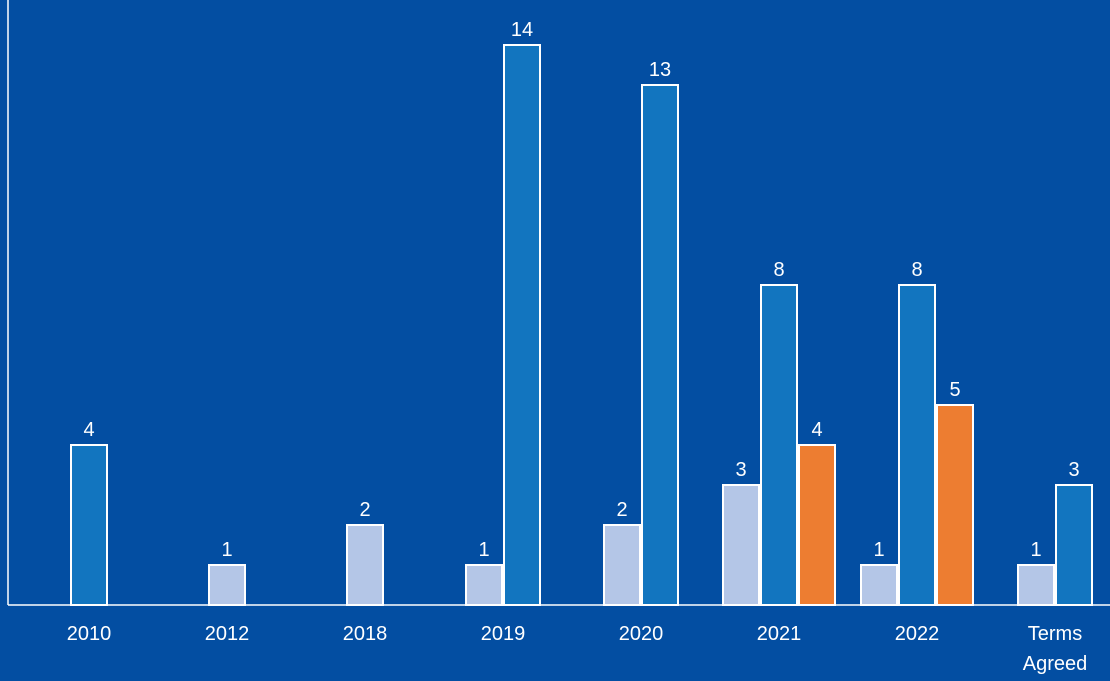 The height and width of the screenshot is (681, 1110). What do you see at coordinates (778, 270) in the screenshot?
I see `value-label-5-s1: 8` at bounding box center [778, 270].